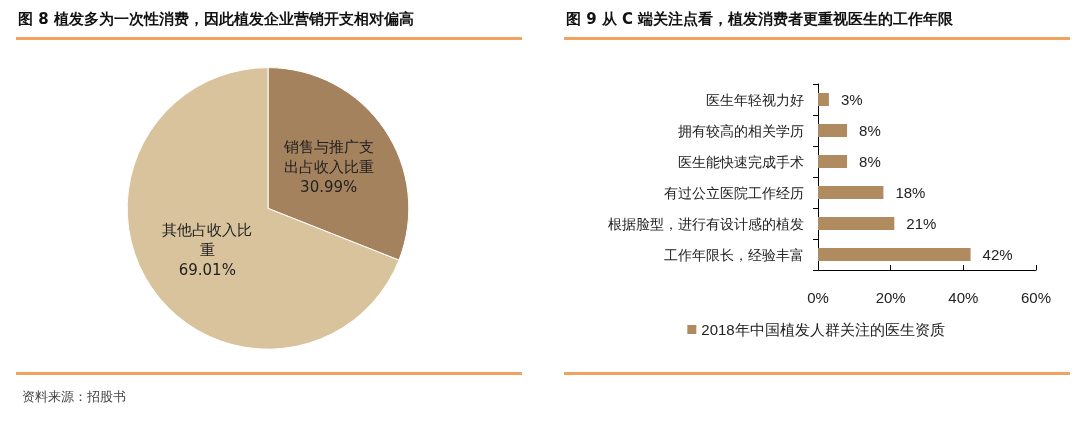 The height and width of the screenshot is (426, 1080). Describe the element at coordinates (818, 297) in the screenshot. I see `x-tick-label: 0%` at that location.